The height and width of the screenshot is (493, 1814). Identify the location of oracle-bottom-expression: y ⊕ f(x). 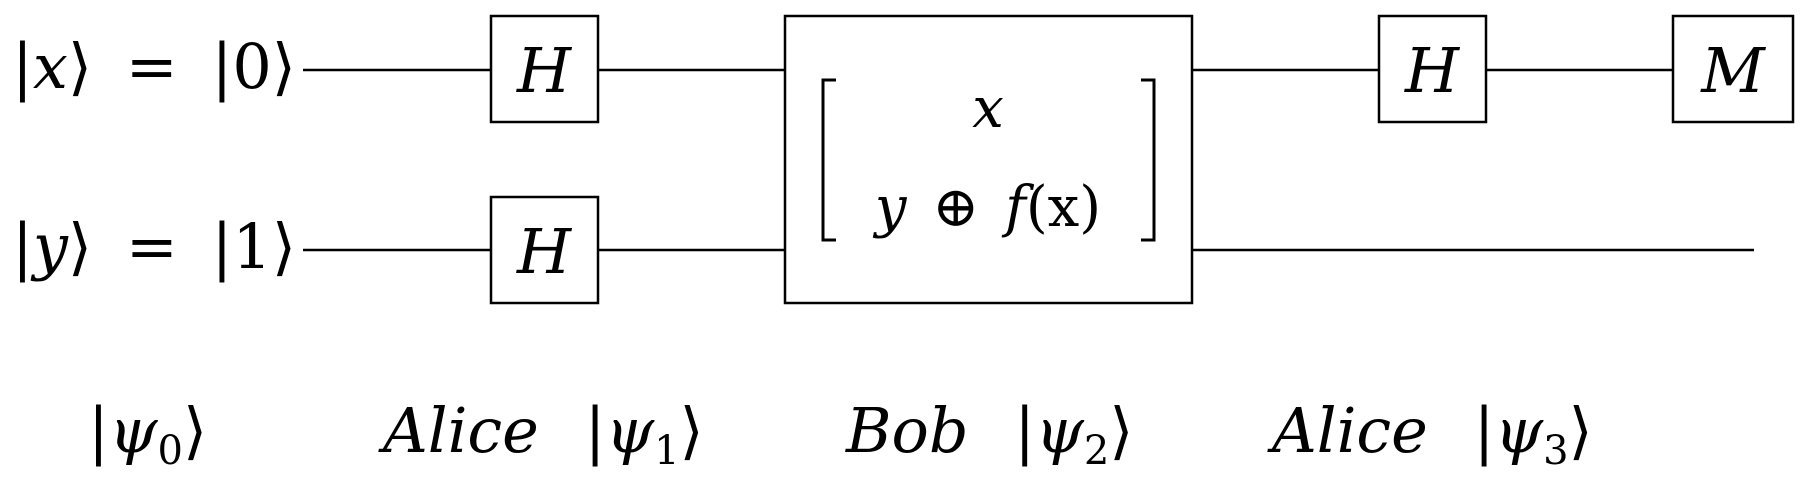
(986, 207).